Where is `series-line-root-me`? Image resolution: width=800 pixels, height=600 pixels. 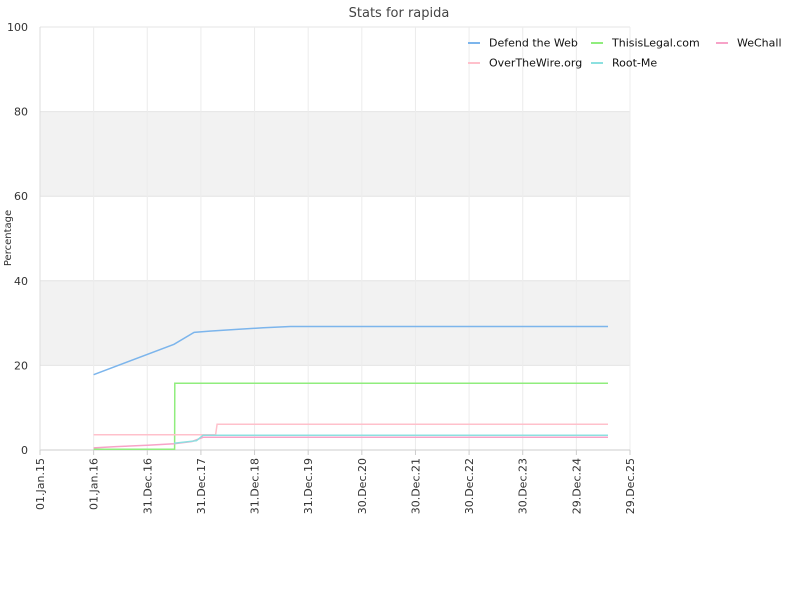 series-line-root-me is located at coordinates (390, 439).